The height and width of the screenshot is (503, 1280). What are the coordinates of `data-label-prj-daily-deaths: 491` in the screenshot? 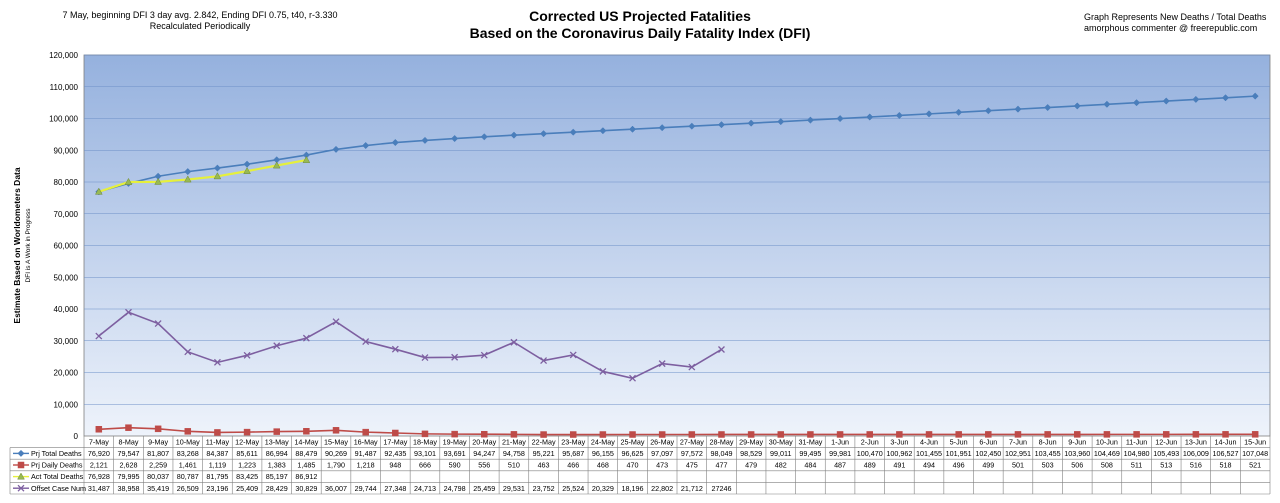 It's located at (899, 465).